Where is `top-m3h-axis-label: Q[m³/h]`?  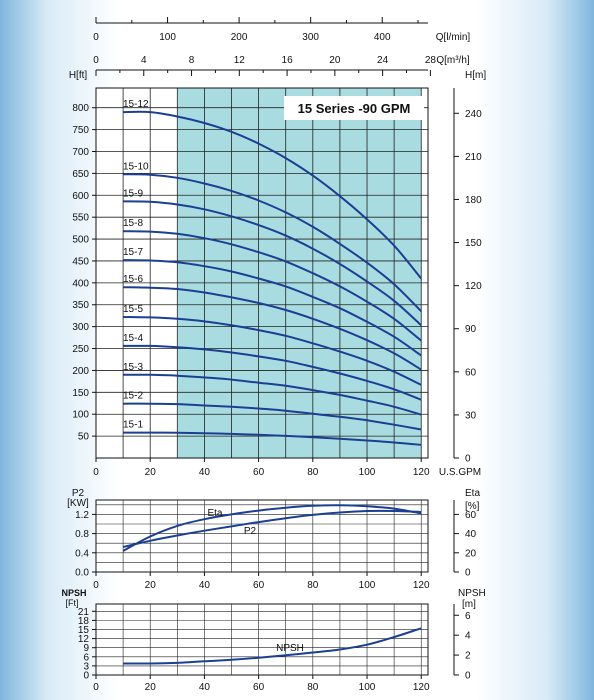 top-m3h-axis-label: Q[m³/h] is located at coordinates (453, 60).